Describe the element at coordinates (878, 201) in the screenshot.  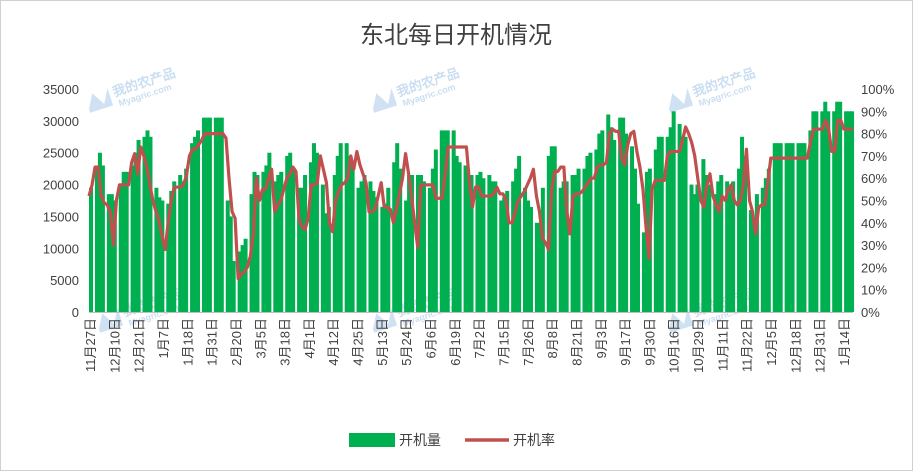
I see `y-axis-right: 0% 10% 20% 30% 40% 50% 60% 70% 80% 90% 100%` at that location.